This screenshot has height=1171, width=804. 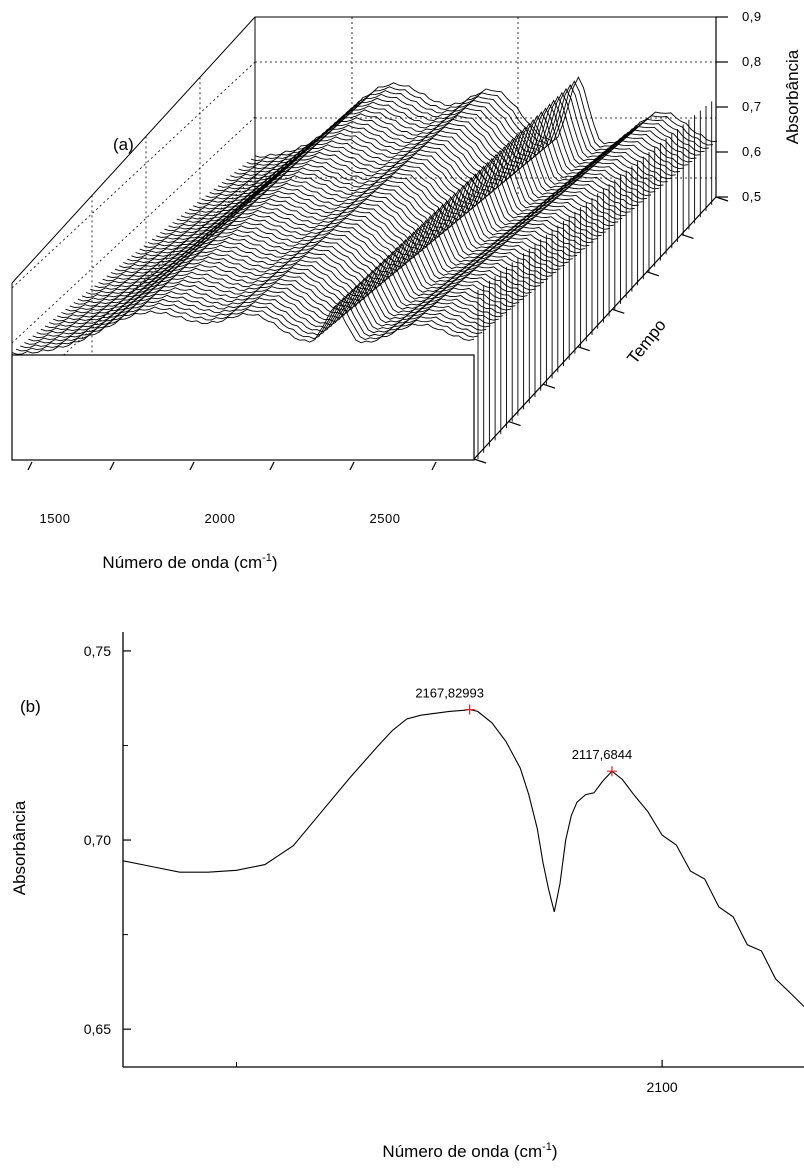 I want to click on z-tick-label: 0,7, so click(x=752, y=106).